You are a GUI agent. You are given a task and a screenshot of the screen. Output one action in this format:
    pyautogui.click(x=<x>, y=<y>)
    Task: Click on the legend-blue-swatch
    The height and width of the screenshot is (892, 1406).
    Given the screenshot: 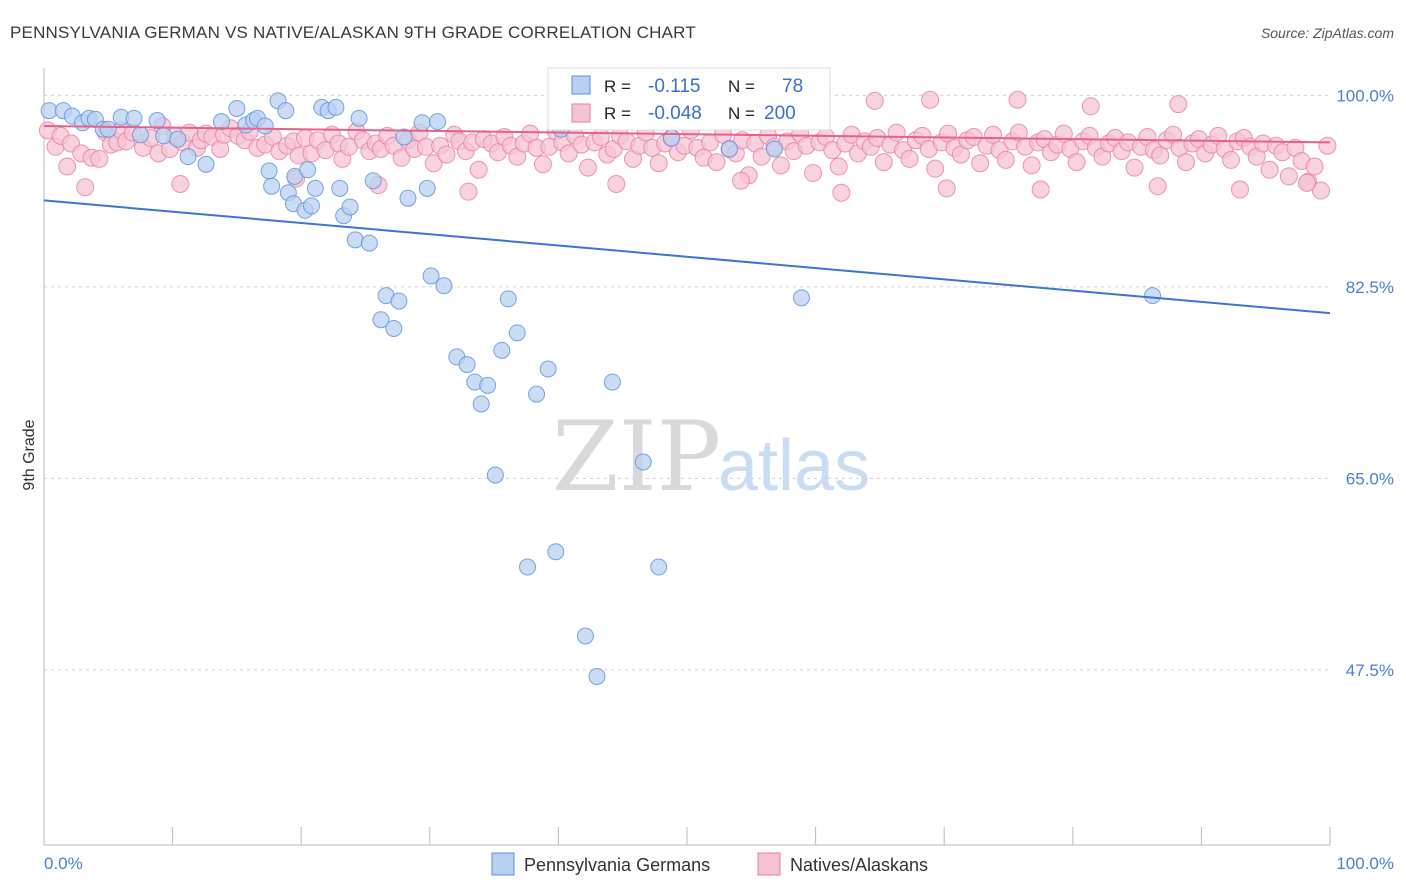 What is the action you would take?
    pyautogui.click(x=581, y=85)
    